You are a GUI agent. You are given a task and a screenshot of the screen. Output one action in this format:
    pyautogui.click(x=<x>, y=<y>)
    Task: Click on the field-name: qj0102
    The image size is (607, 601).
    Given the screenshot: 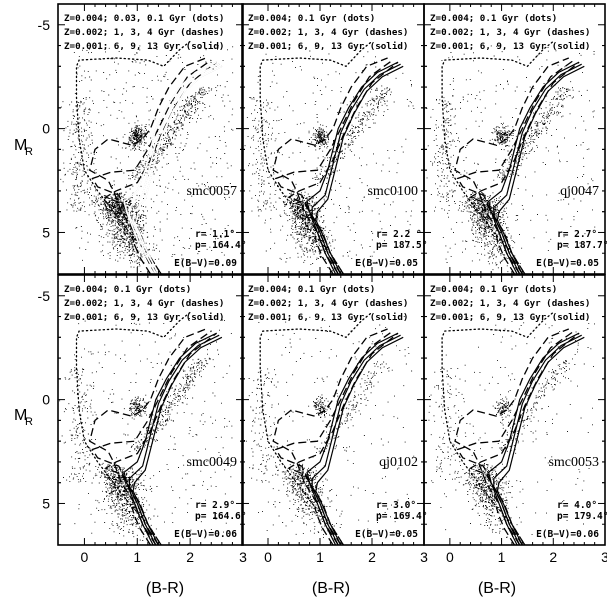 What is the action you would take?
    pyautogui.click(x=398, y=462)
    